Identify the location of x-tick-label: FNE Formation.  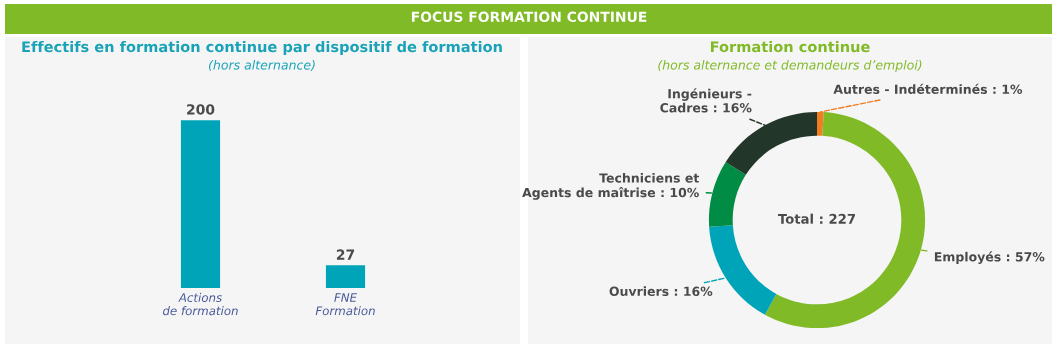
(345, 304).